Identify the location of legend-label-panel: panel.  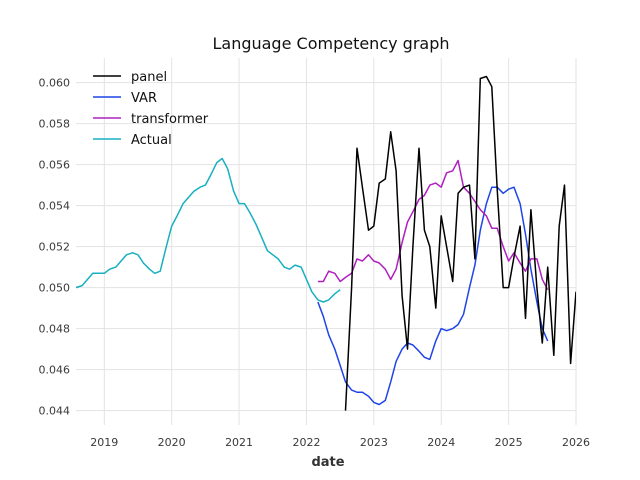
(149, 77).